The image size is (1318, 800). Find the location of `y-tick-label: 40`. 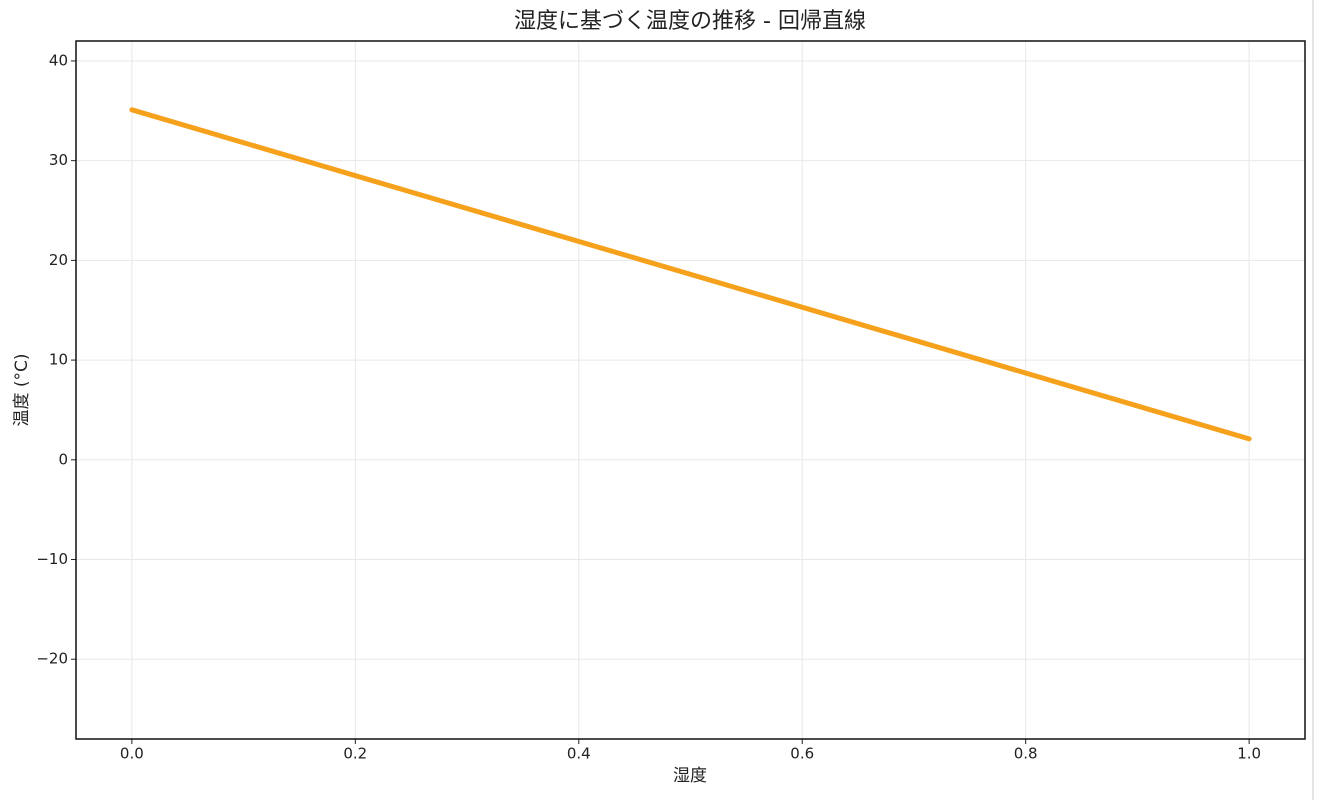

y-tick-label: 40 is located at coordinates (58, 60).